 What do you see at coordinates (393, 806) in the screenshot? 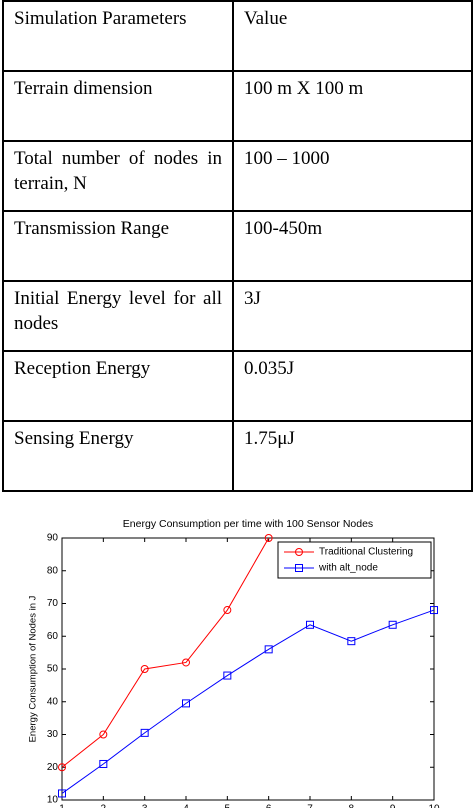
I see `x-tick-label: 9` at bounding box center [393, 806].